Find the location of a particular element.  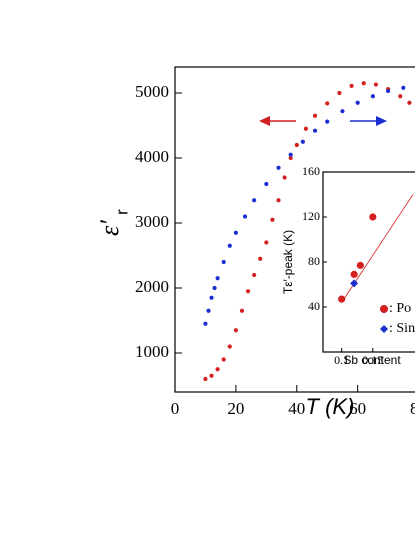

blue-arrow is located at coordinates (368, 121).